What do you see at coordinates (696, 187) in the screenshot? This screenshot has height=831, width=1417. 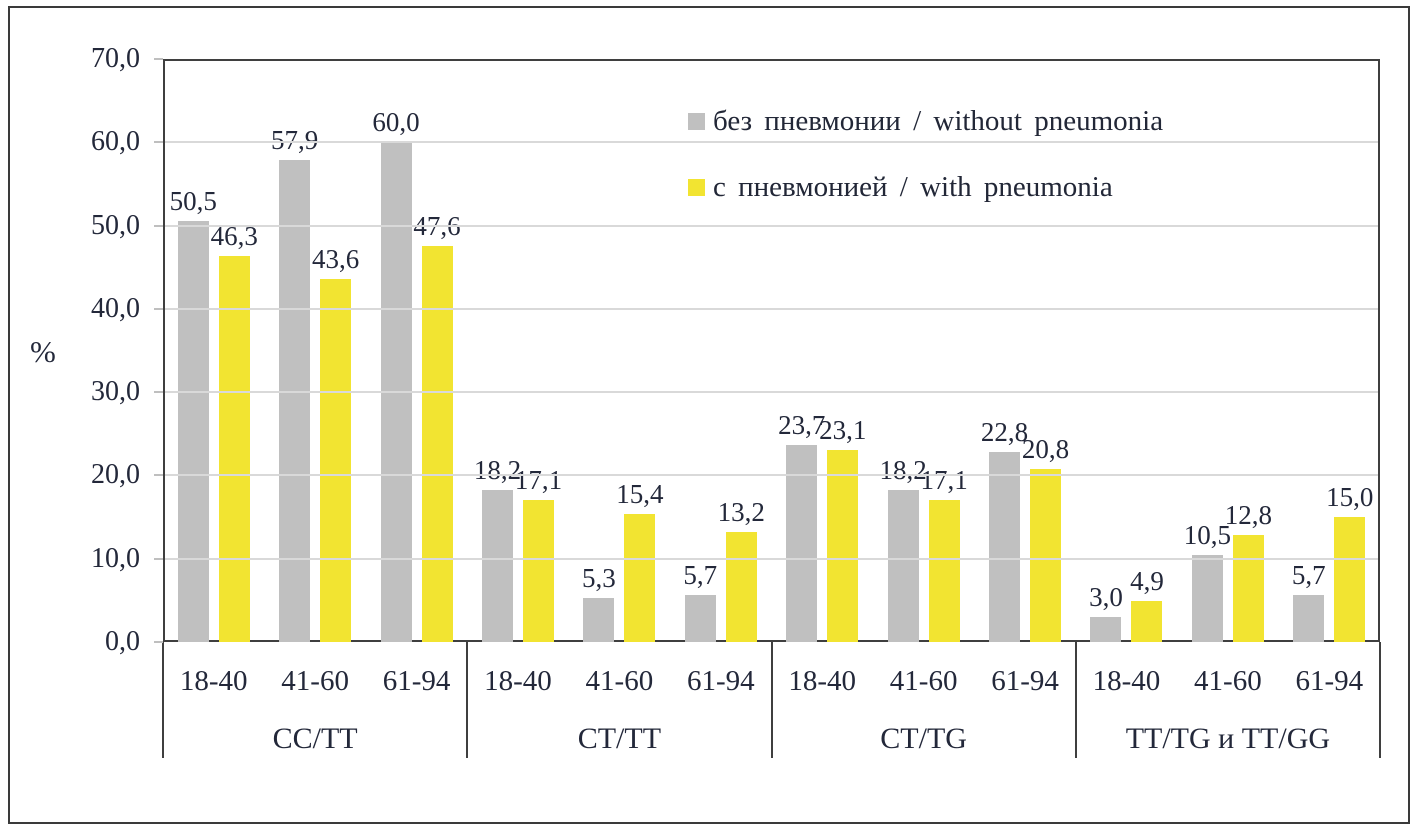 I see `legend-swatch-with-pneumonia` at bounding box center [696, 187].